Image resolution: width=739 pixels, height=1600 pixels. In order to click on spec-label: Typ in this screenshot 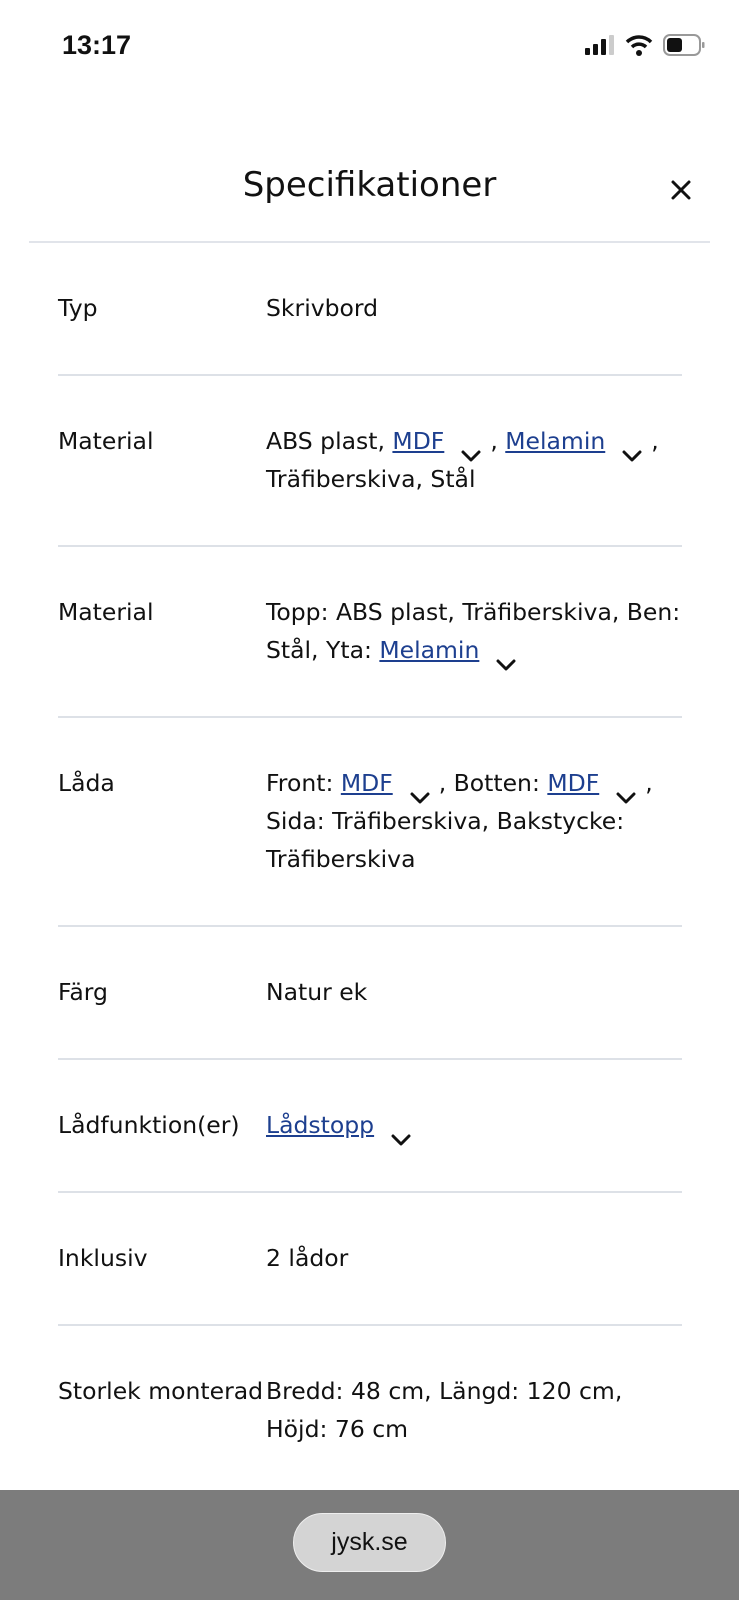, I will do `click(78, 308)`.